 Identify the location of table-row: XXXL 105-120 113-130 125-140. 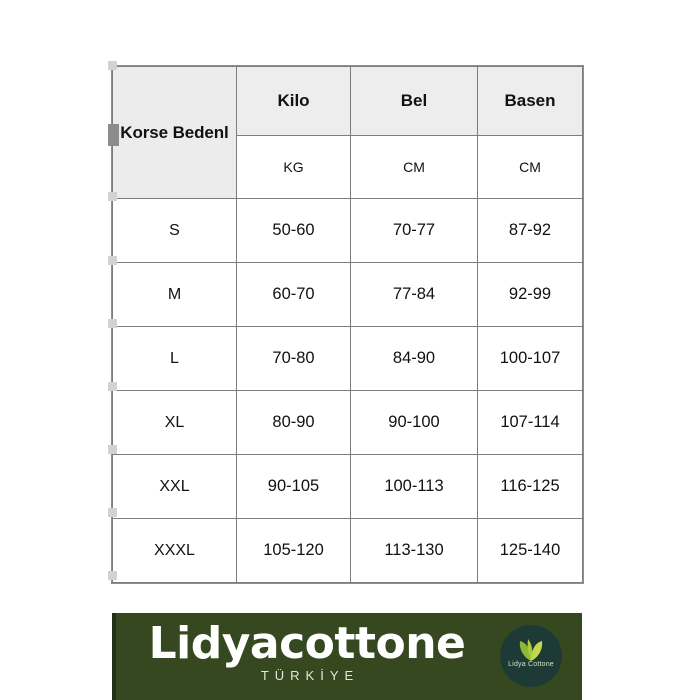
(347, 550).